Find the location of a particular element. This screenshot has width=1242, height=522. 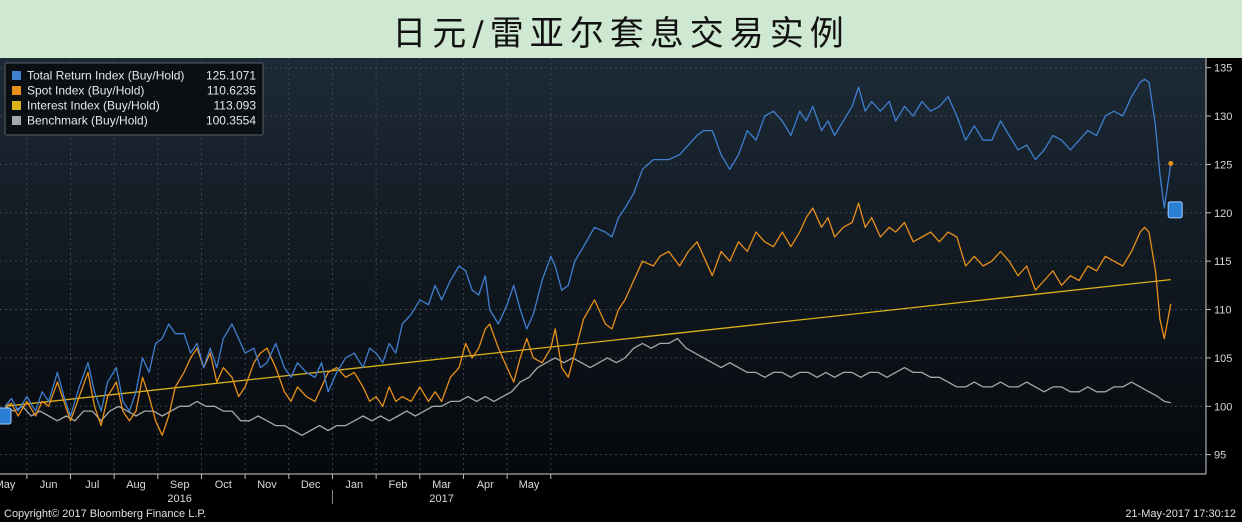

legend-value: 125.1071 is located at coordinates (231, 76).